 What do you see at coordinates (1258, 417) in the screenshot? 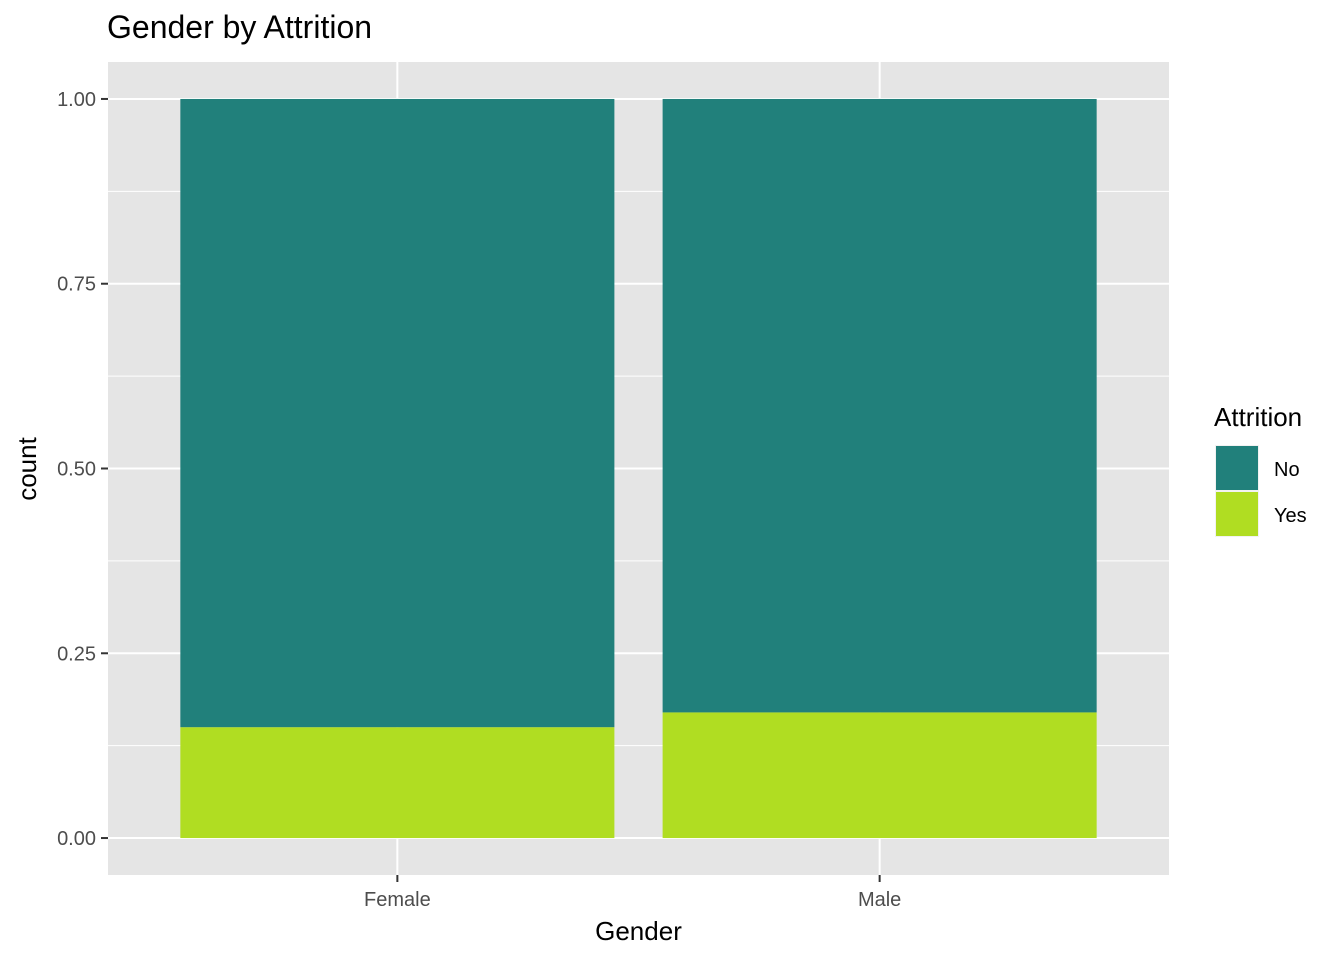
I see `legend-title: Attrition` at bounding box center [1258, 417].